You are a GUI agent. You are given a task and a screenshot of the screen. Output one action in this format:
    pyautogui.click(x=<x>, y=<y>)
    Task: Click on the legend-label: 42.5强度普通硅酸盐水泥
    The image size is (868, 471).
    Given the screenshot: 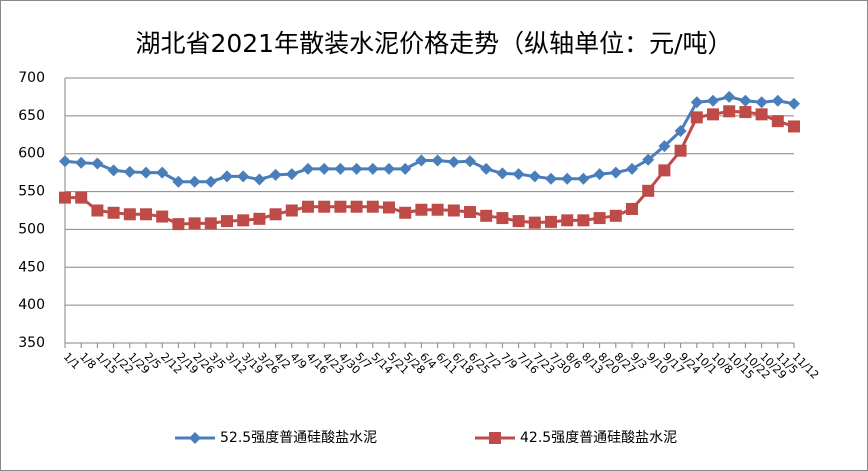 What is the action you would take?
    pyautogui.click(x=598, y=438)
    